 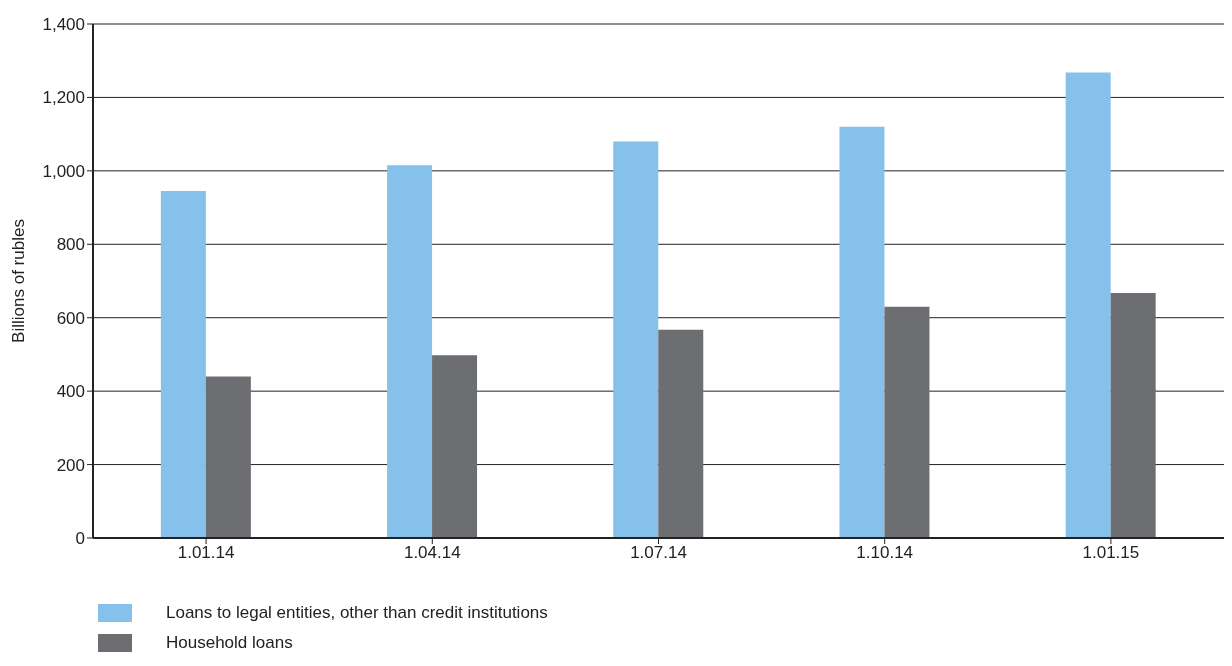 What do you see at coordinates (357, 613) in the screenshot?
I see `legend-label: Loans to legal entities, other than credit institutions` at bounding box center [357, 613].